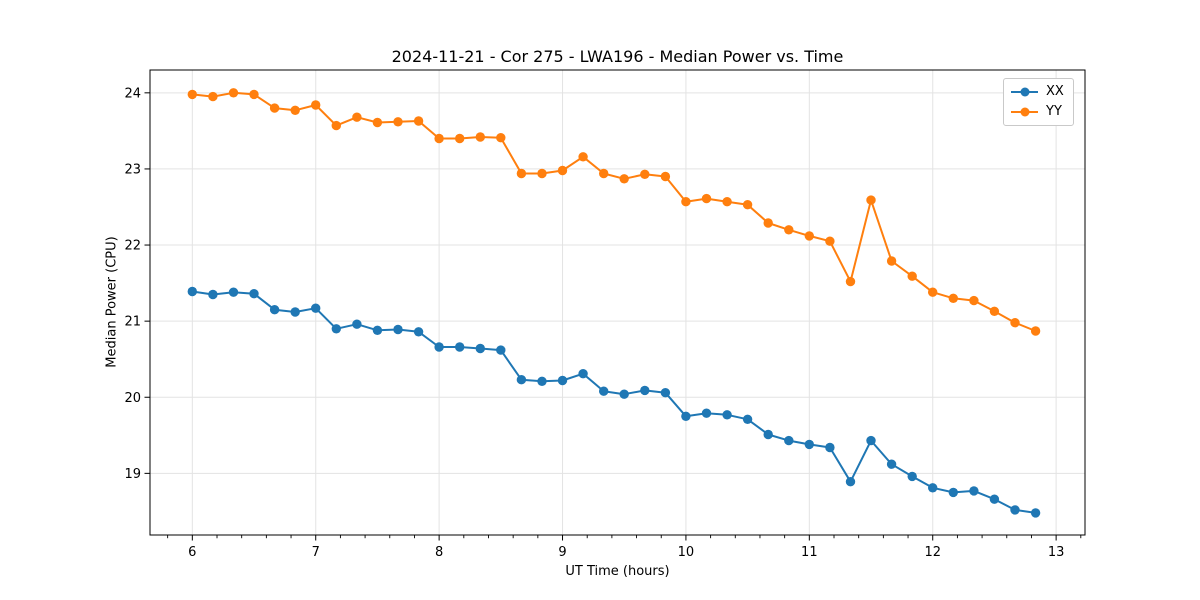 The width and height of the screenshot is (1200, 600). Describe the element at coordinates (132, 246) in the screenshot. I see `y-tick-label: 22` at that location.